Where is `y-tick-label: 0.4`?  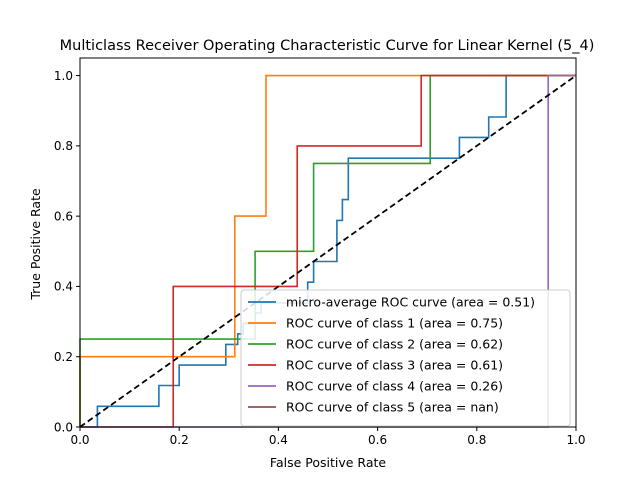 y-tick-label: 0.4 is located at coordinates (63, 287).